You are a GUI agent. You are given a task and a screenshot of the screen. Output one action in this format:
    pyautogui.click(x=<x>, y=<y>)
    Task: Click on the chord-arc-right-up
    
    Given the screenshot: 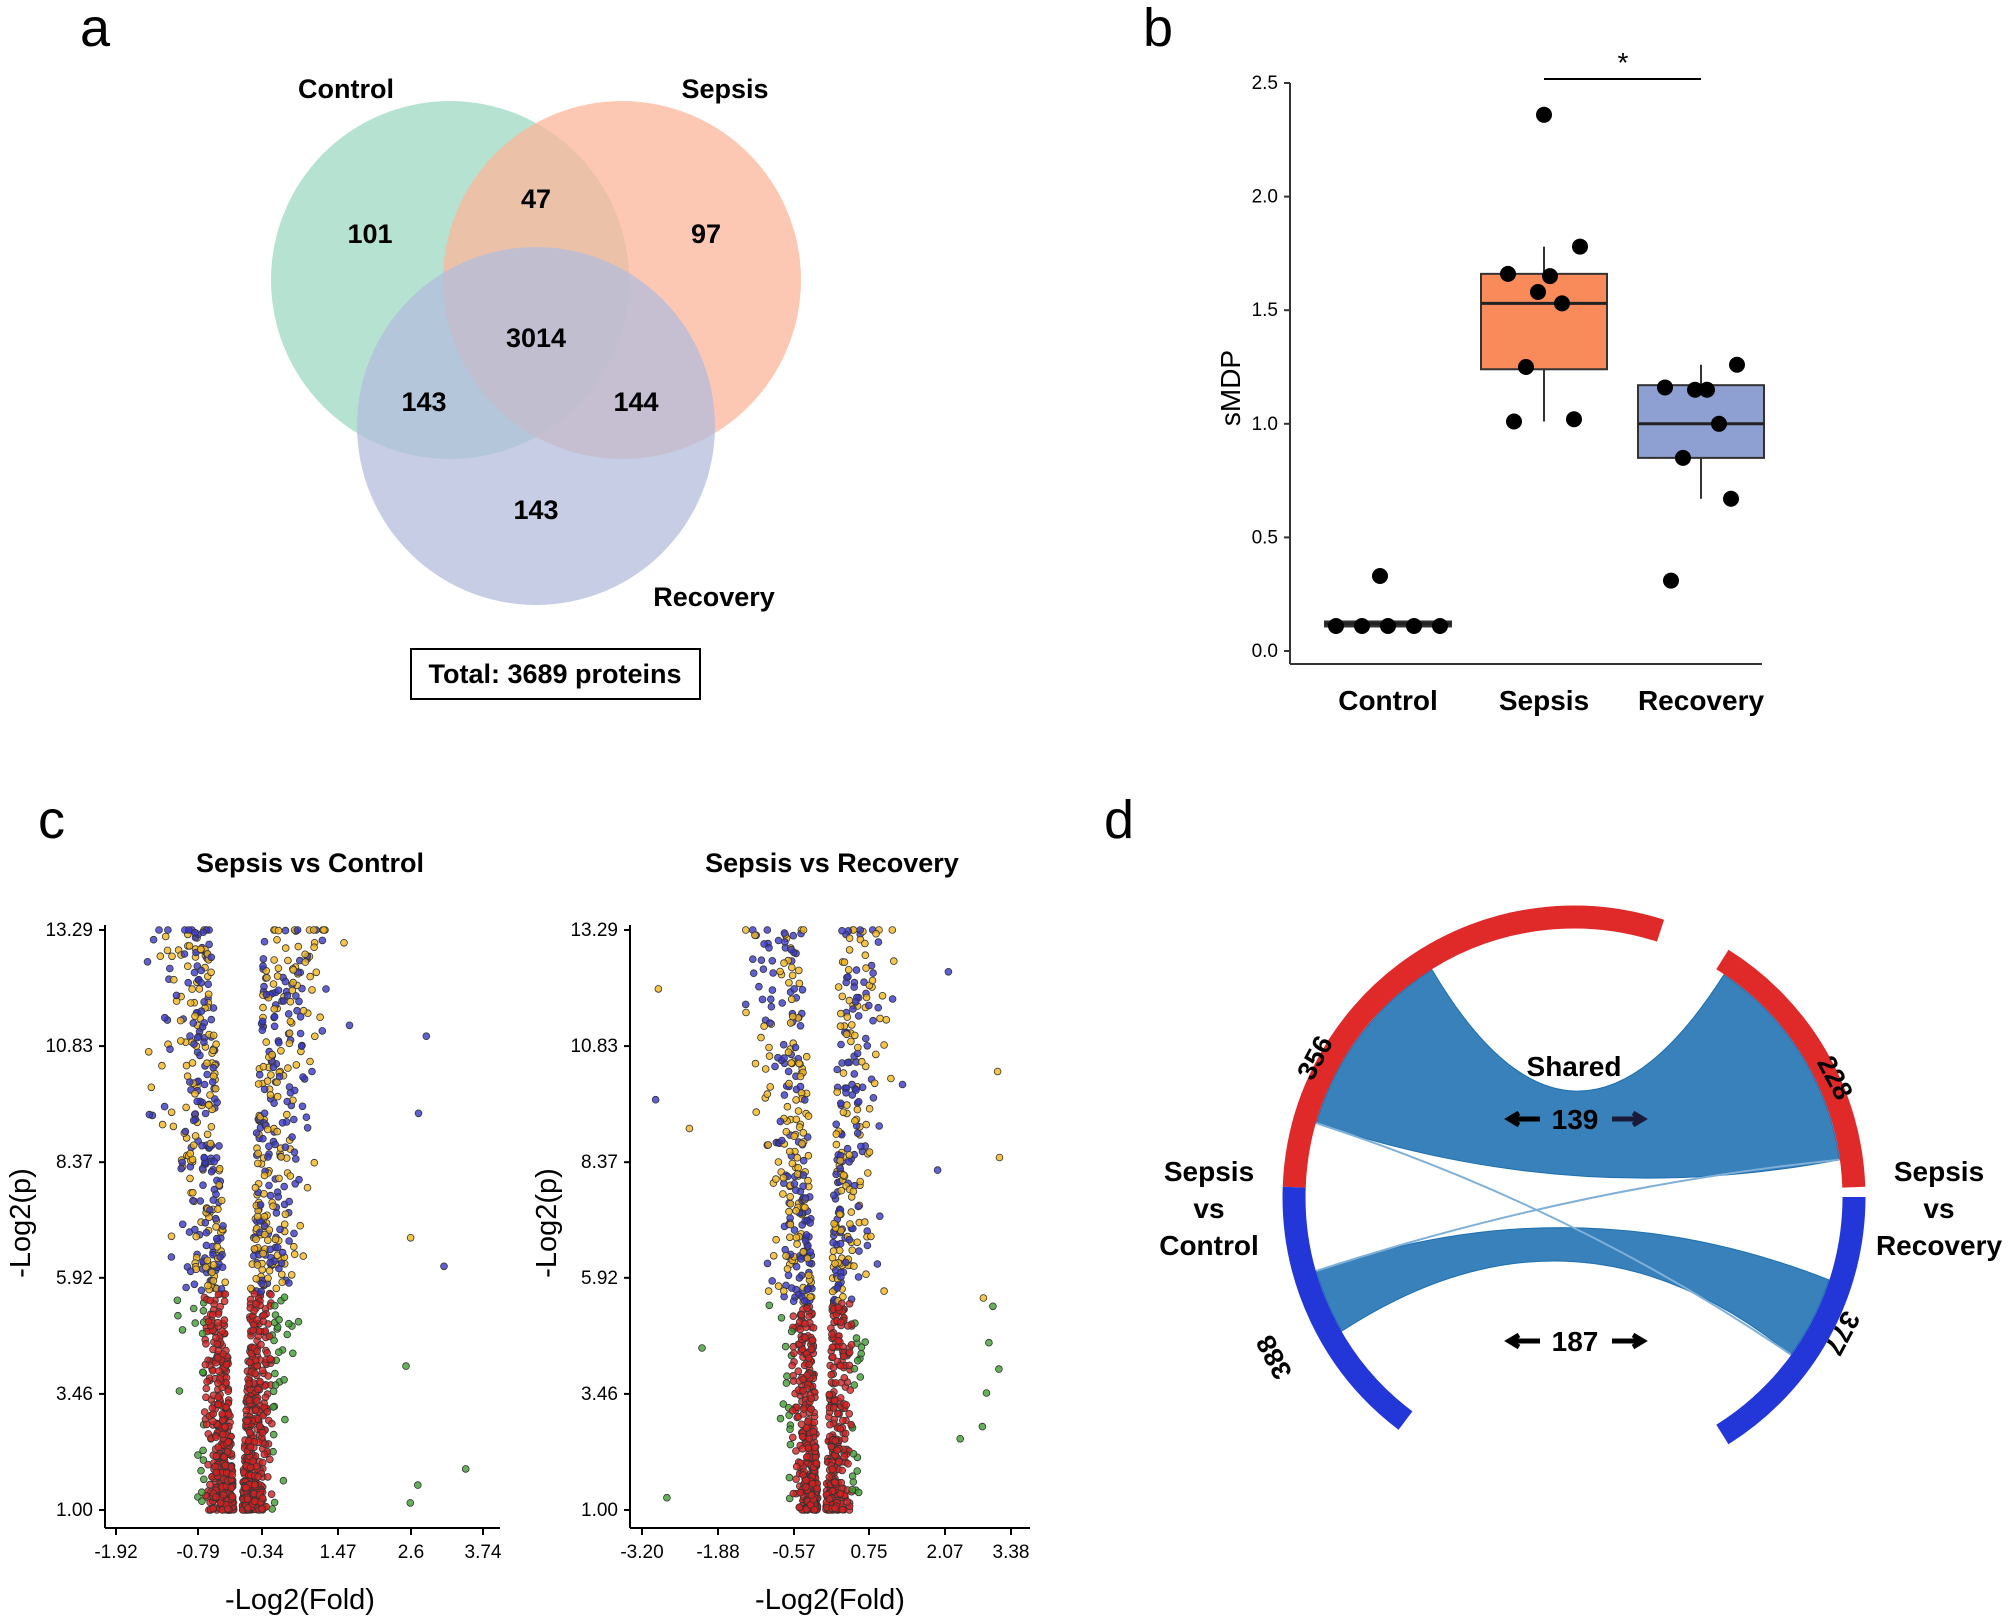 What is the action you would take?
    pyautogui.click(x=1791, y=1068)
    